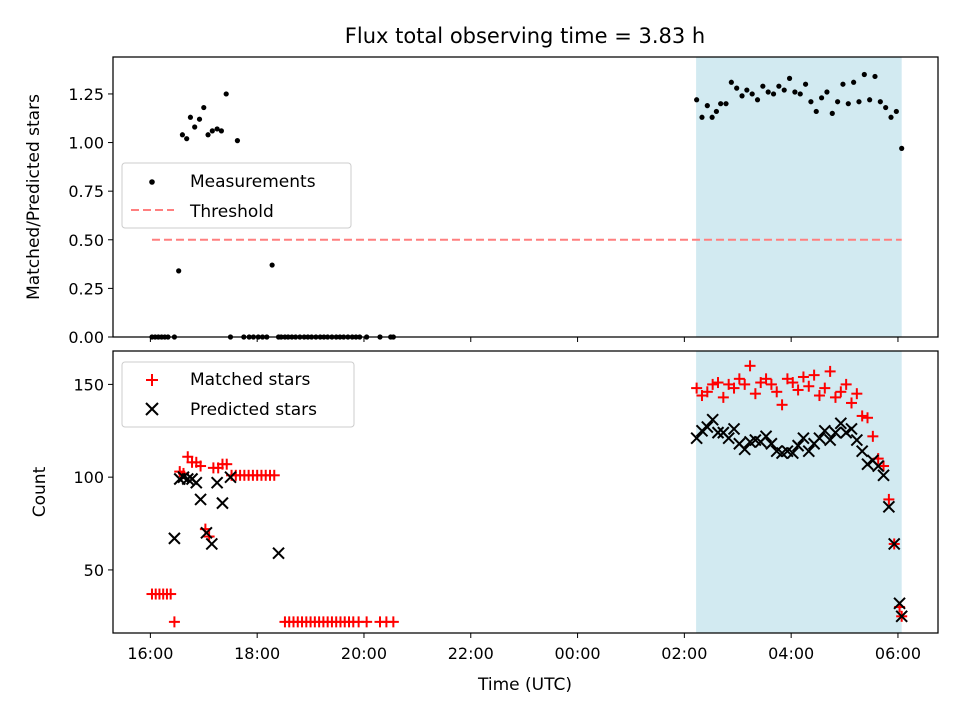 The height and width of the screenshot is (720, 960). Describe the element at coordinates (152, 182) in the screenshot. I see `legend-measurements-marker` at that location.